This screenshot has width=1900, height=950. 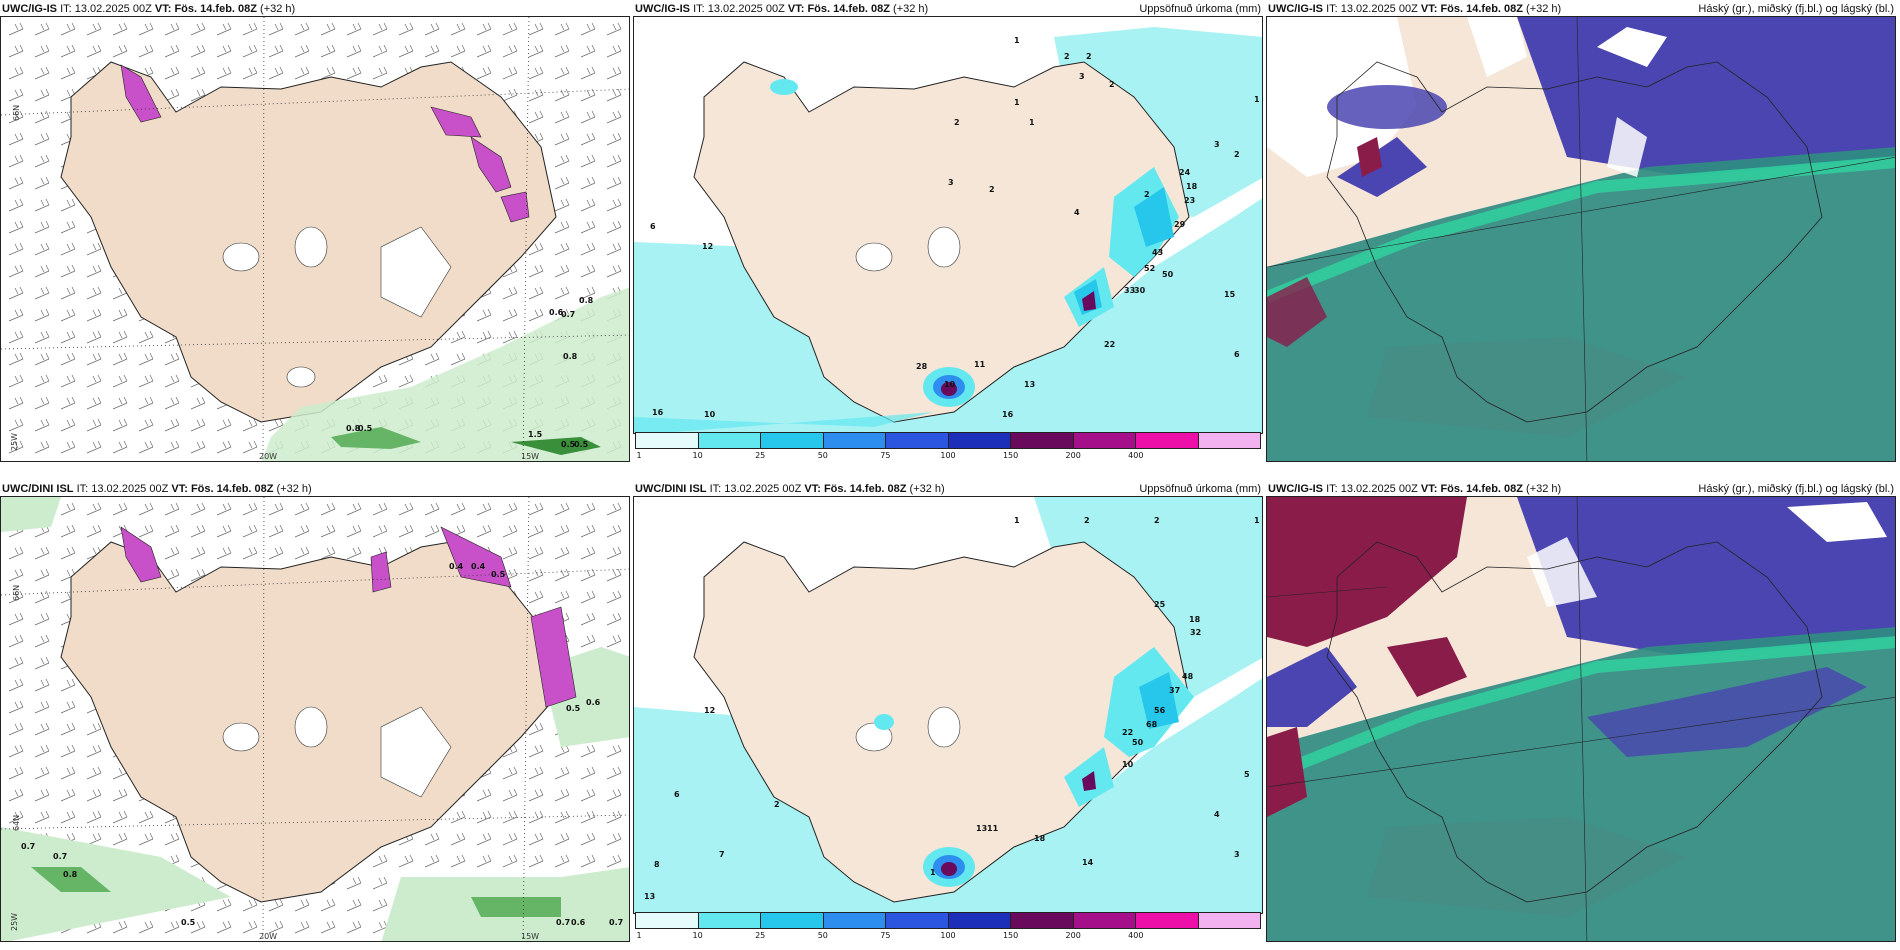 I want to click on wind-value: 0.8, so click(x=70, y=874).